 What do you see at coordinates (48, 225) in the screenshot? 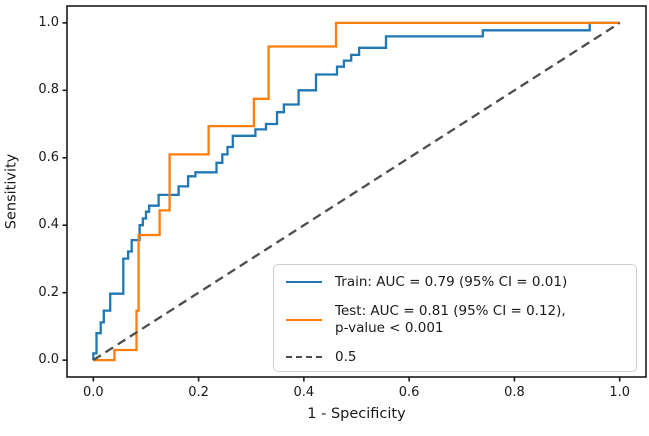
I see `y-tick-label: 0.4` at bounding box center [48, 225].